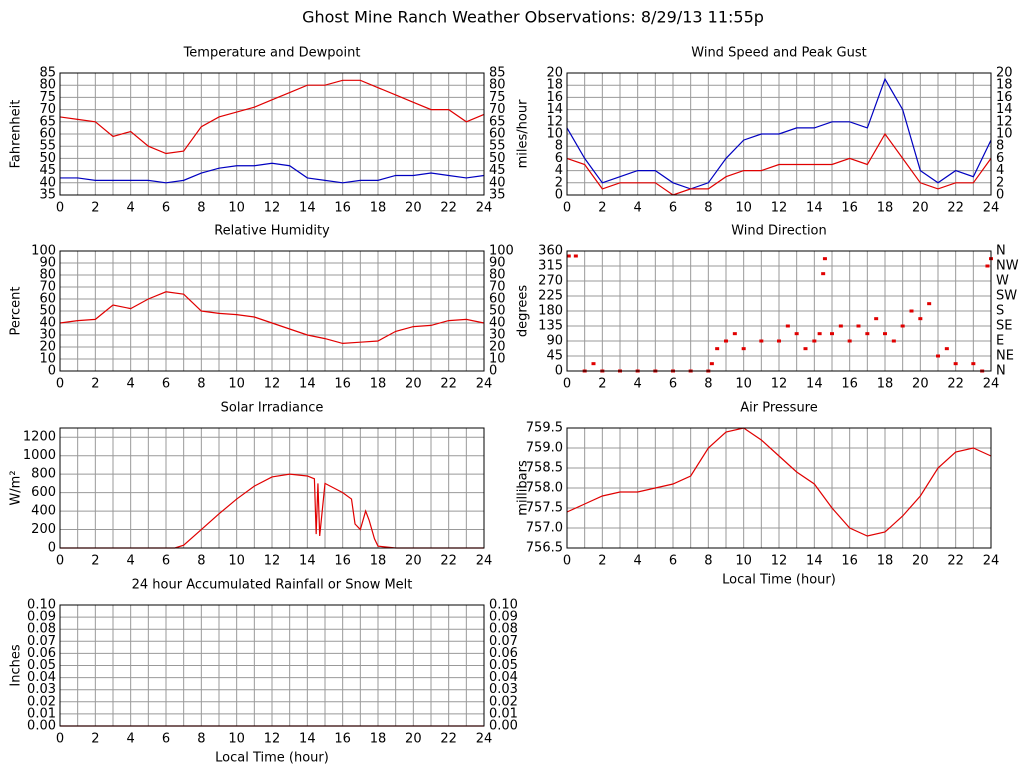 This screenshot has height=768, width=1024. What do you see at coordinates (554, 97) in the screenshot?
I see `y-tick-label: 16` at bounding box center [554, 97].